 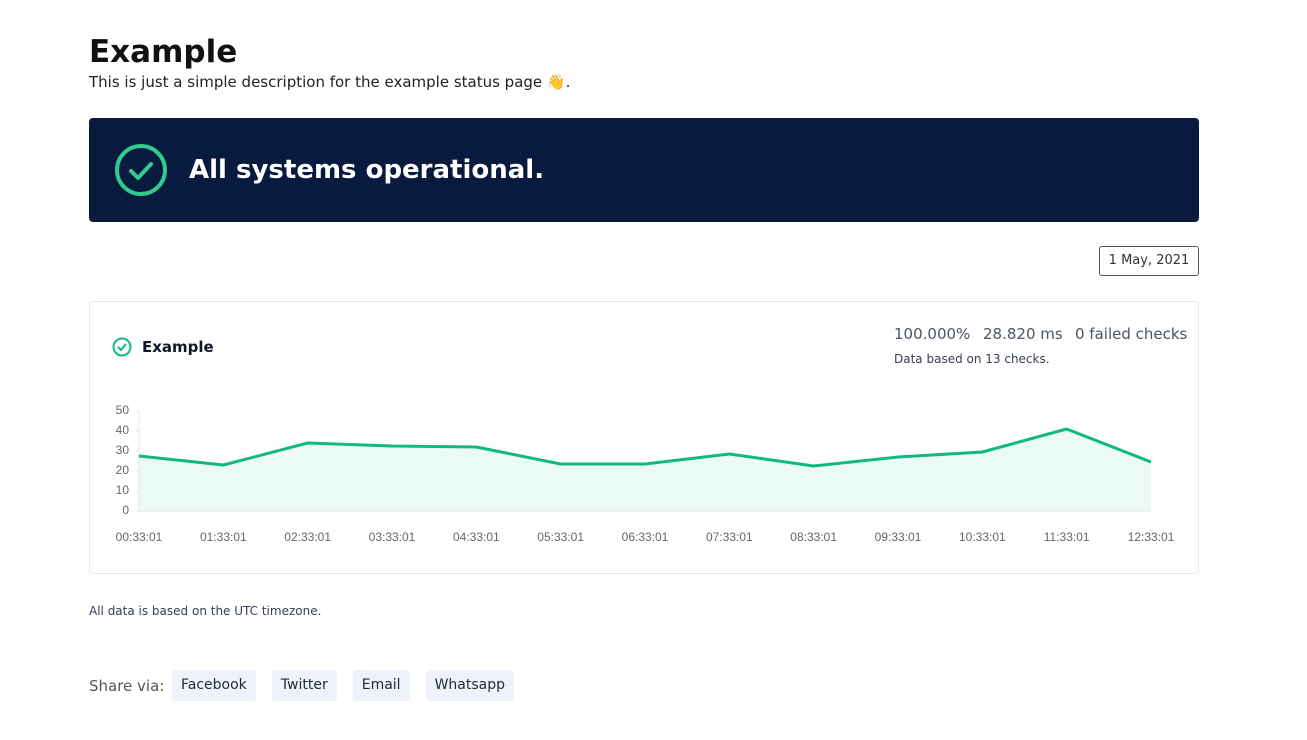 I want to click on x-tick-label: 01:33:01, so click(x=223, y=537).